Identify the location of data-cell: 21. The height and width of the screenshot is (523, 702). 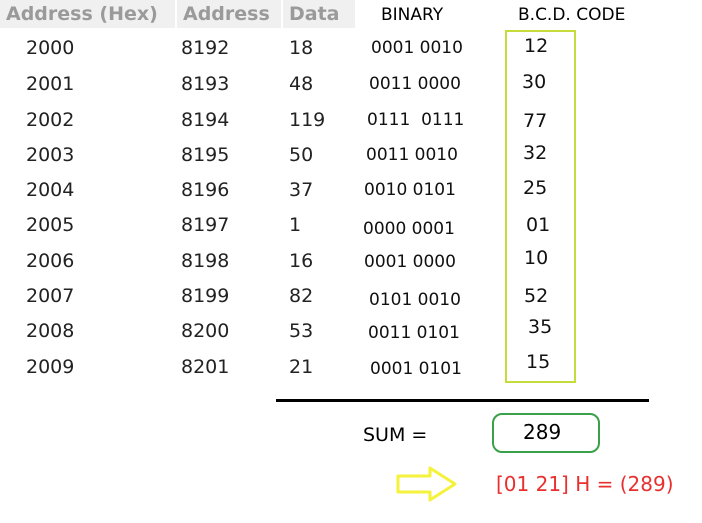
(301, 367).